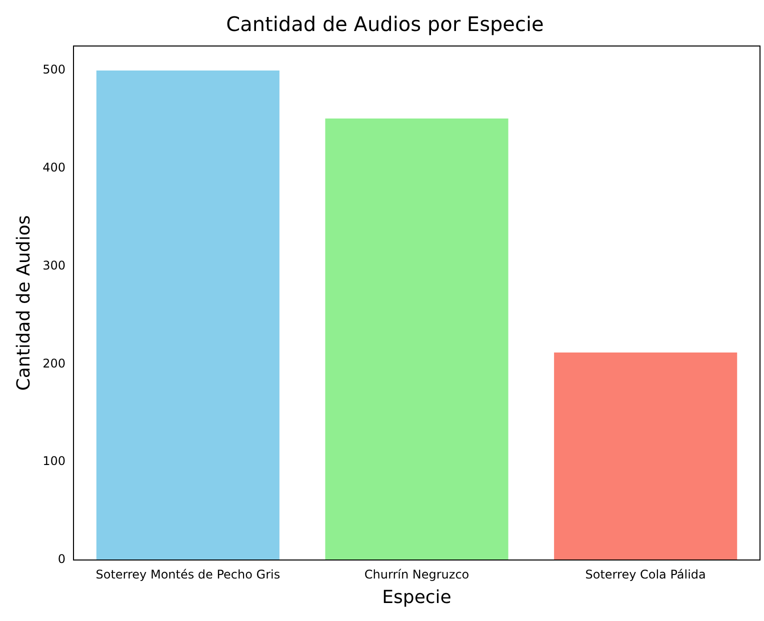 This screenshot has width=764, height=621. I want to click on x-tick-label: Churrín Negruzco, so click(417, 574).